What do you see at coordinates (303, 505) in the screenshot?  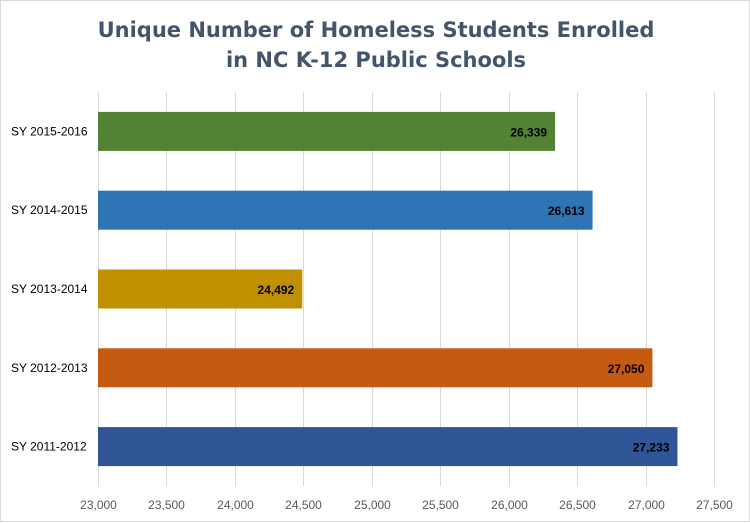 I see `x-tick-label: 24,500` at bounding box center [303, 505].